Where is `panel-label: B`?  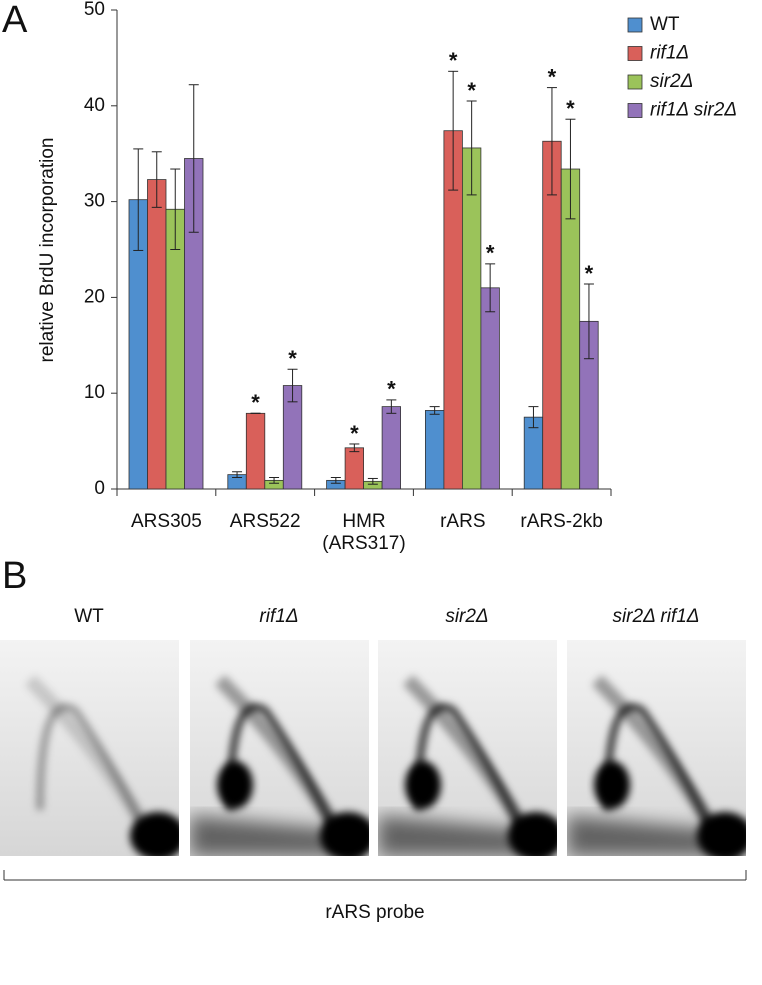 panel-label: B is located at coordinates (14, 576).